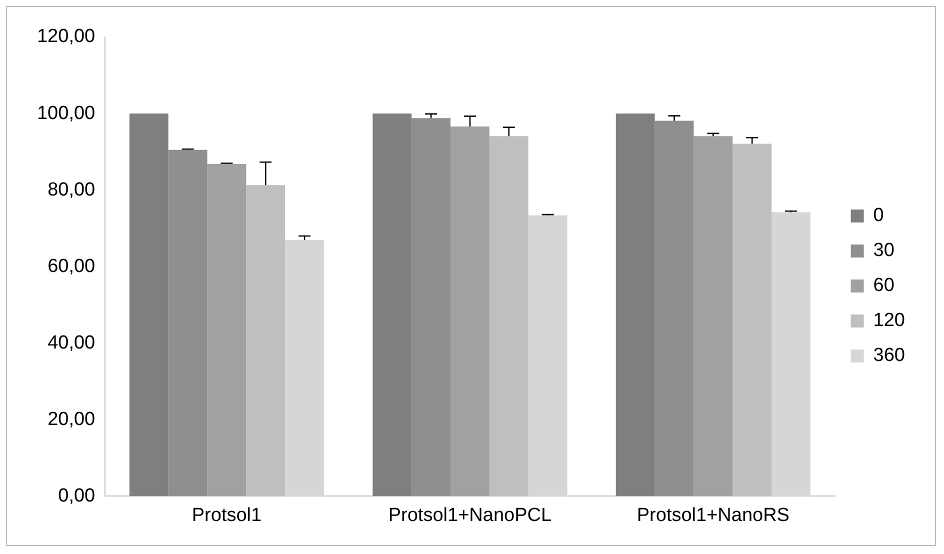  What do you see at coordinates (72, 343) in the screenshot?
I see `y-tick-label: 40,00` at bounding box center [72, 343].